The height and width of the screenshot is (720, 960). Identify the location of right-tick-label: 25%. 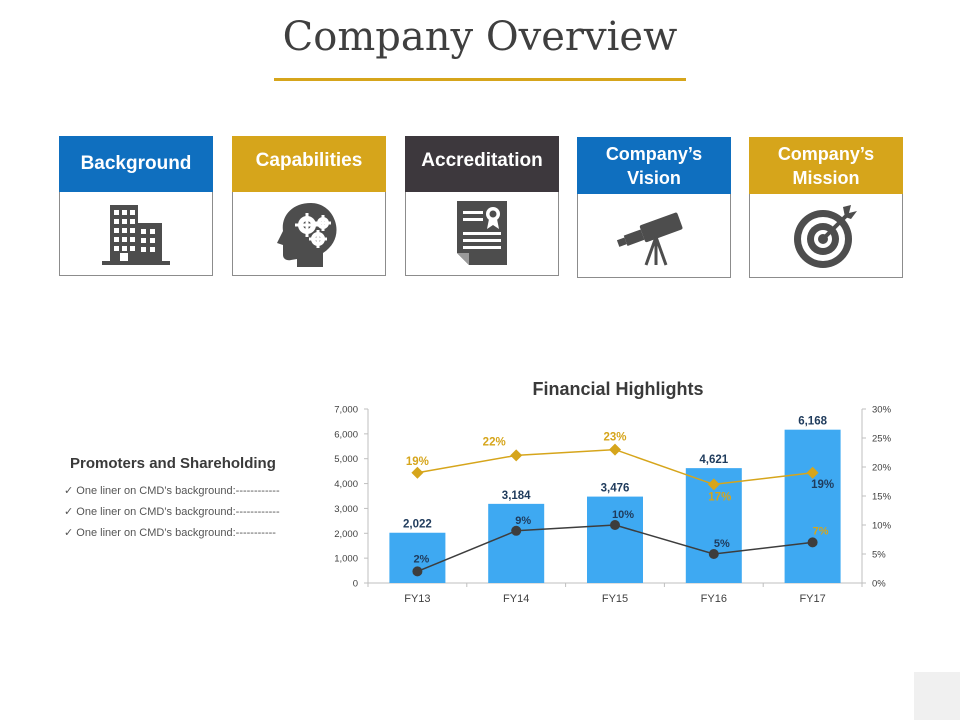
(882, 439).